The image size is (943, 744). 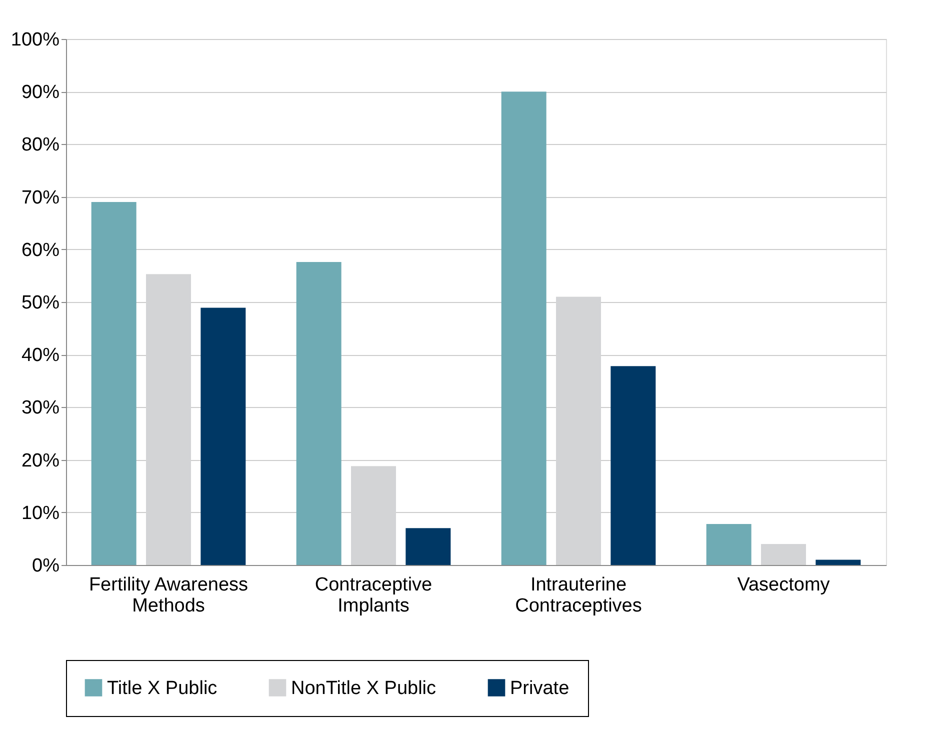 What do you see at coordinates (783, 585) in the screenshot?
I see `x-tick-label: Vasectomy` at bounding box center [783, 585].